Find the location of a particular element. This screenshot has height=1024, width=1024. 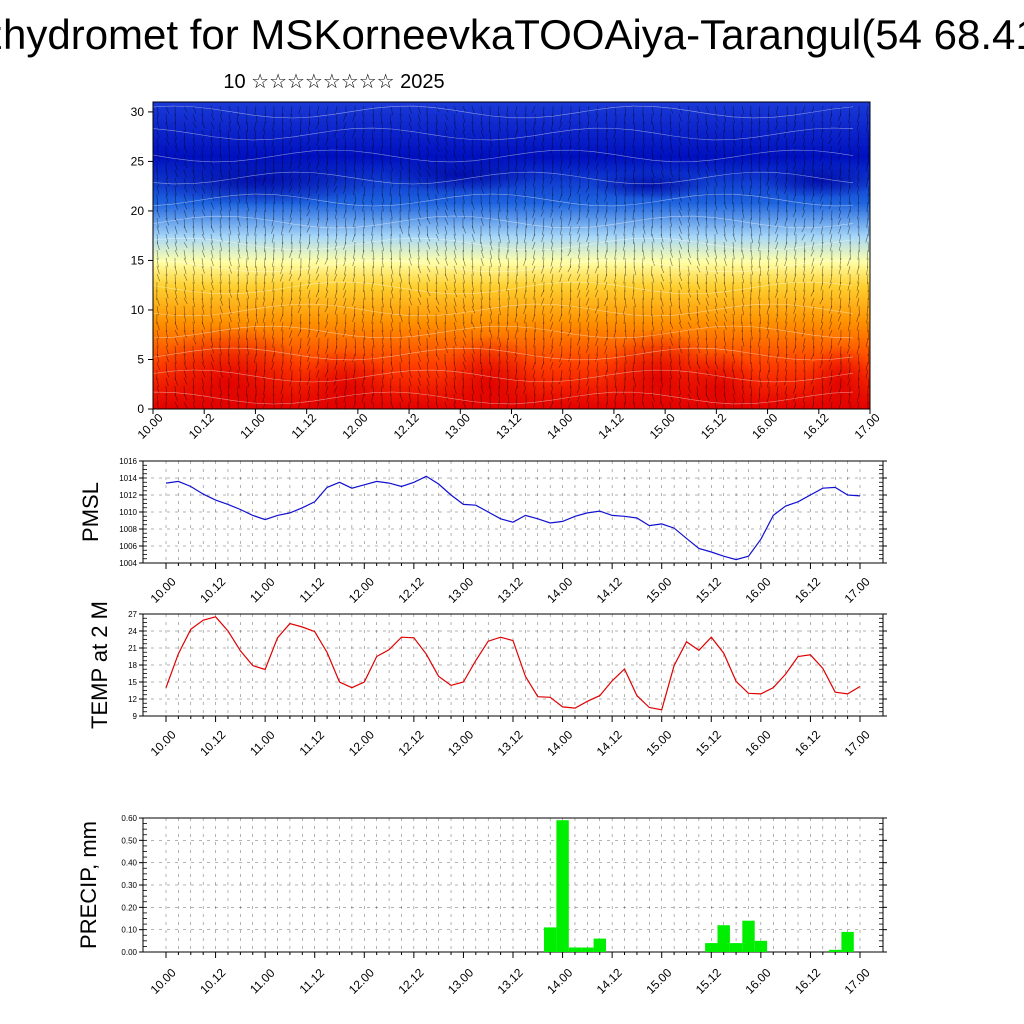

temp-ytick-label: 24 is located at coordinates (132, 631).